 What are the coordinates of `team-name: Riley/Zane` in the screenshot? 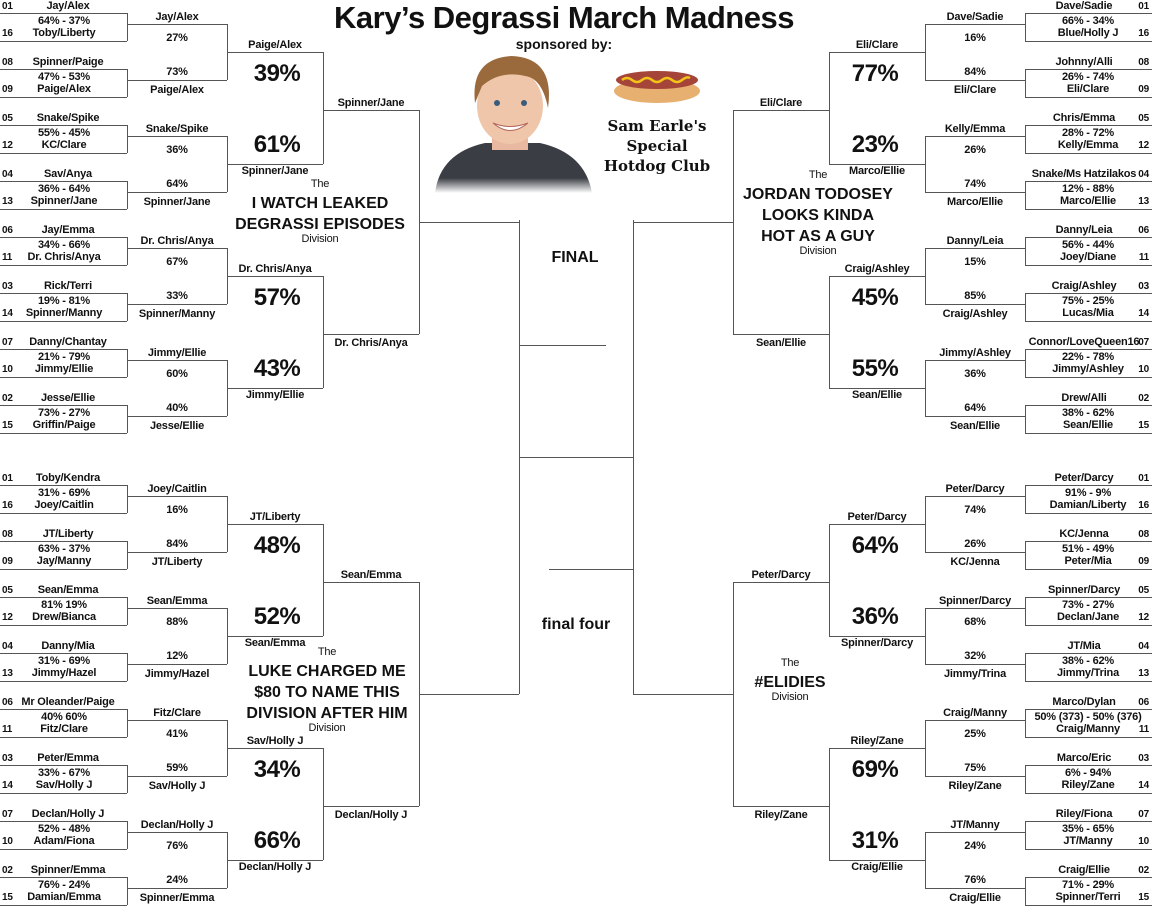 It's located at (975, 786).